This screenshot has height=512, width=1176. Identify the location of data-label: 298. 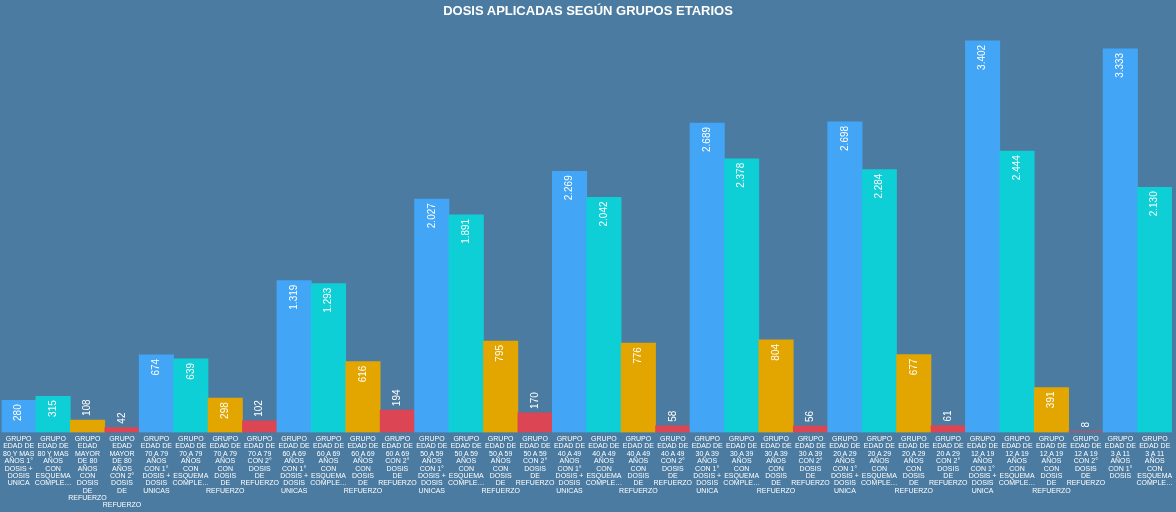
(224, 410).